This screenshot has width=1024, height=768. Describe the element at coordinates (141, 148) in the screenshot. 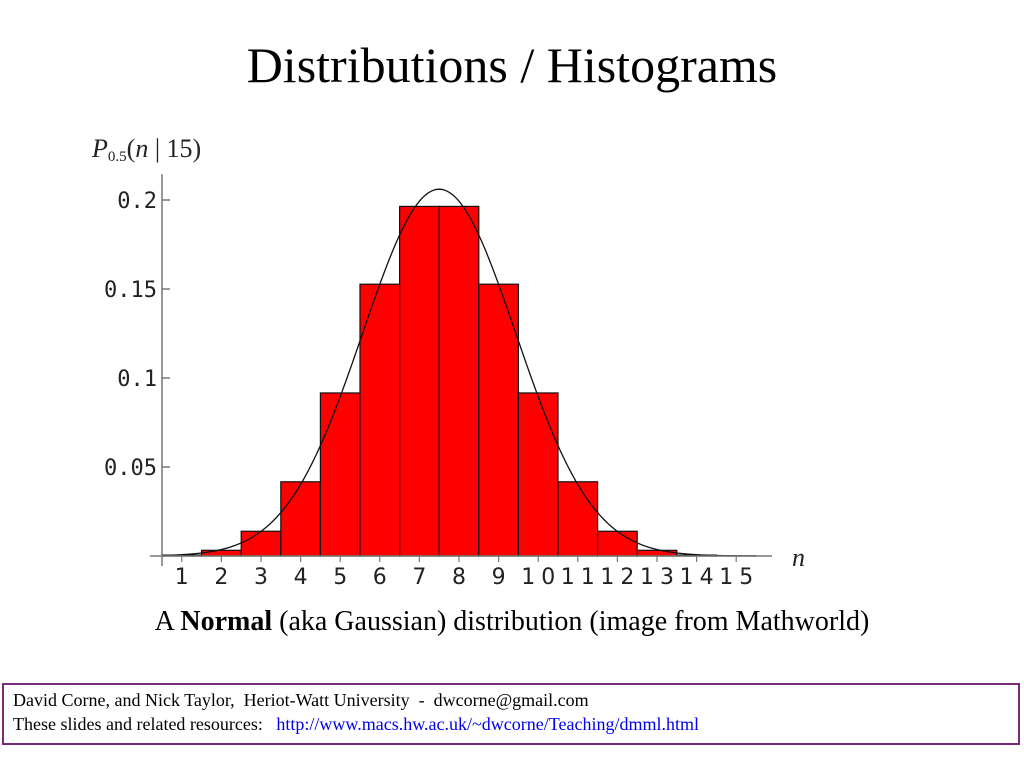

I see `y-axis-title-n: n` at that location.